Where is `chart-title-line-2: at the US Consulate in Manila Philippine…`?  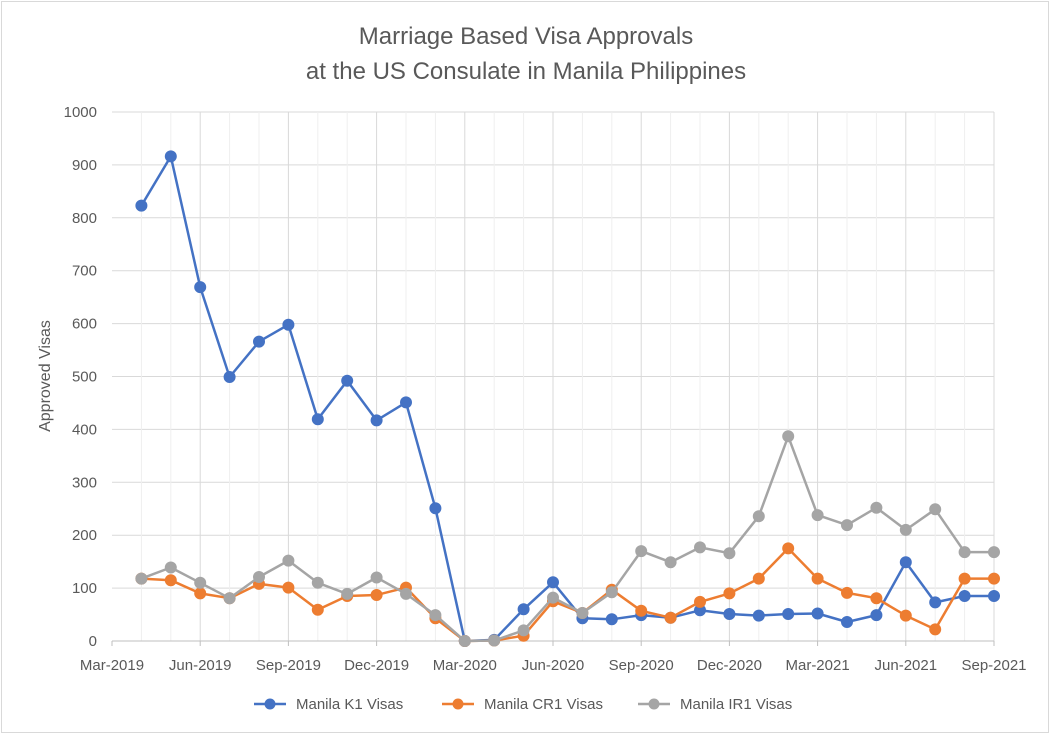 chart-title-line-2: at the US Consulate in Manila Philippine… is located at coordinates (526, 71).